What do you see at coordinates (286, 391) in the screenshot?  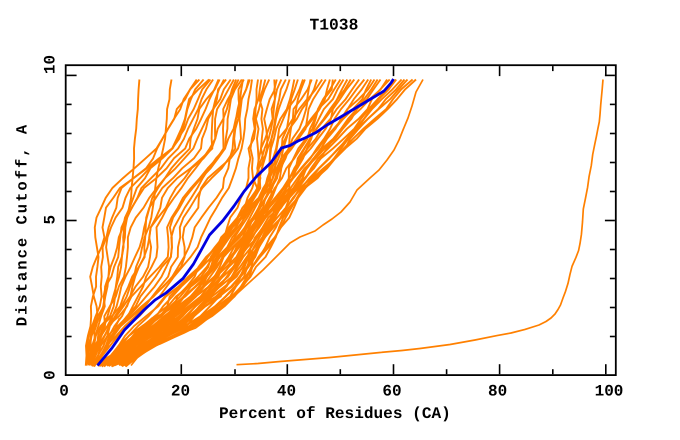 I see `svg-text: 40` at bounding box center [286, 391].